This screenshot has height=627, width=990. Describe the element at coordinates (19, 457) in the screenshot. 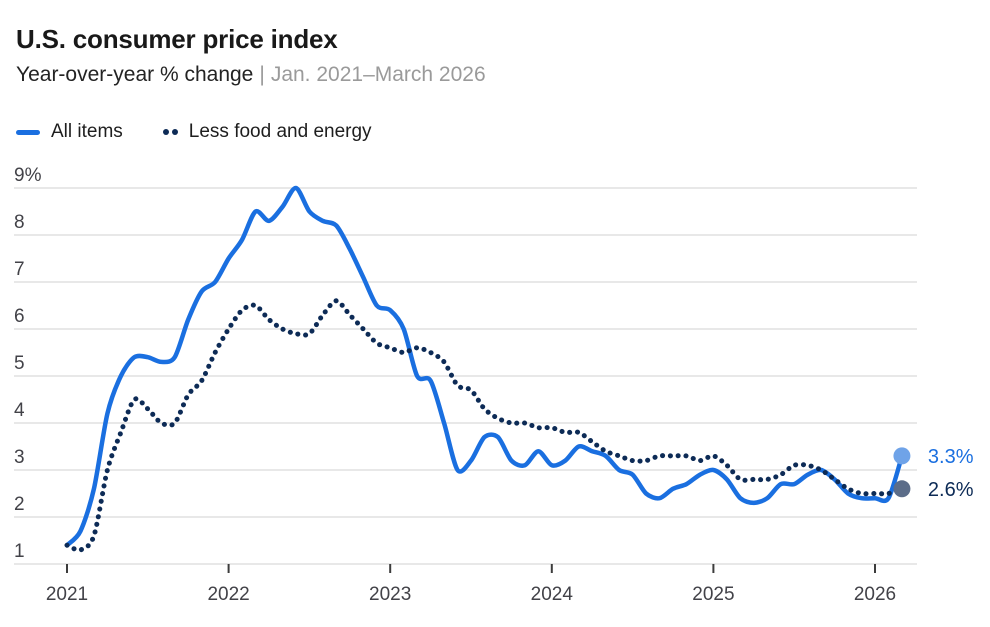

I see `y-tick-label: 3` at that location.